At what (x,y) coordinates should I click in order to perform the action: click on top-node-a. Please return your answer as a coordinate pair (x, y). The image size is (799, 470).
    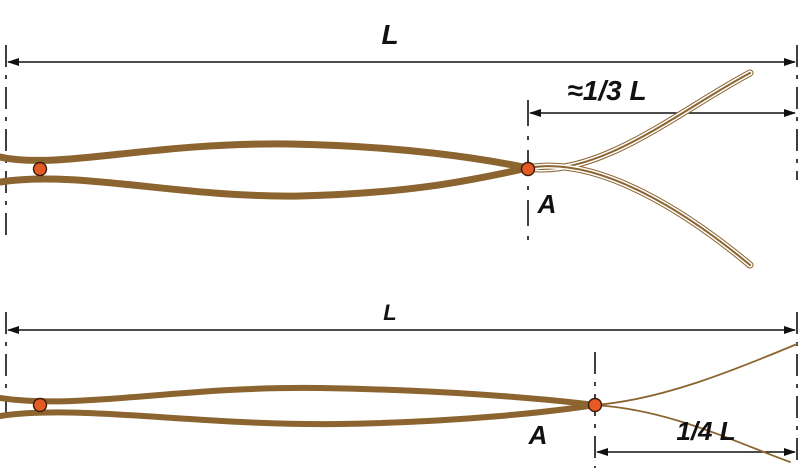
    Looking at the image, I should click on (528, 169).